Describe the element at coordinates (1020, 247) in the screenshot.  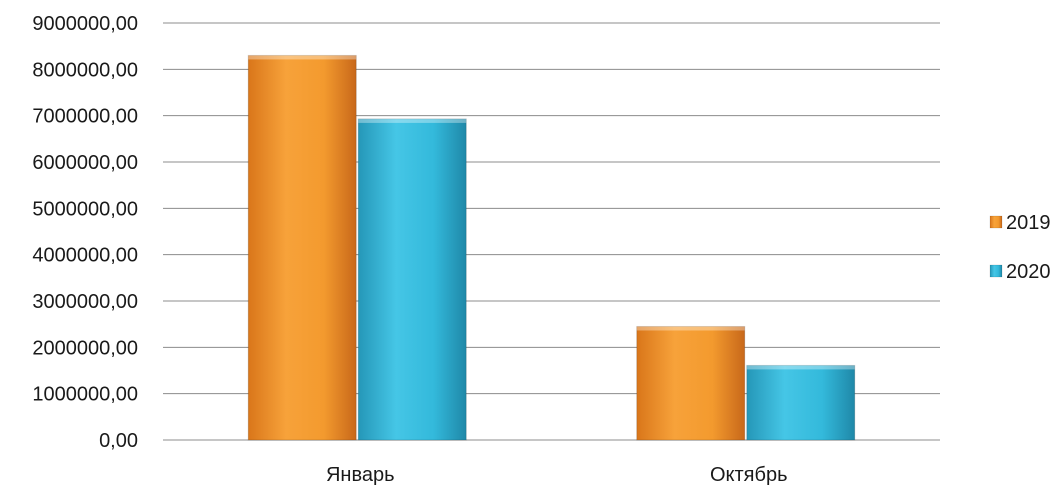
I see `legend: 2019 2020` at that location.